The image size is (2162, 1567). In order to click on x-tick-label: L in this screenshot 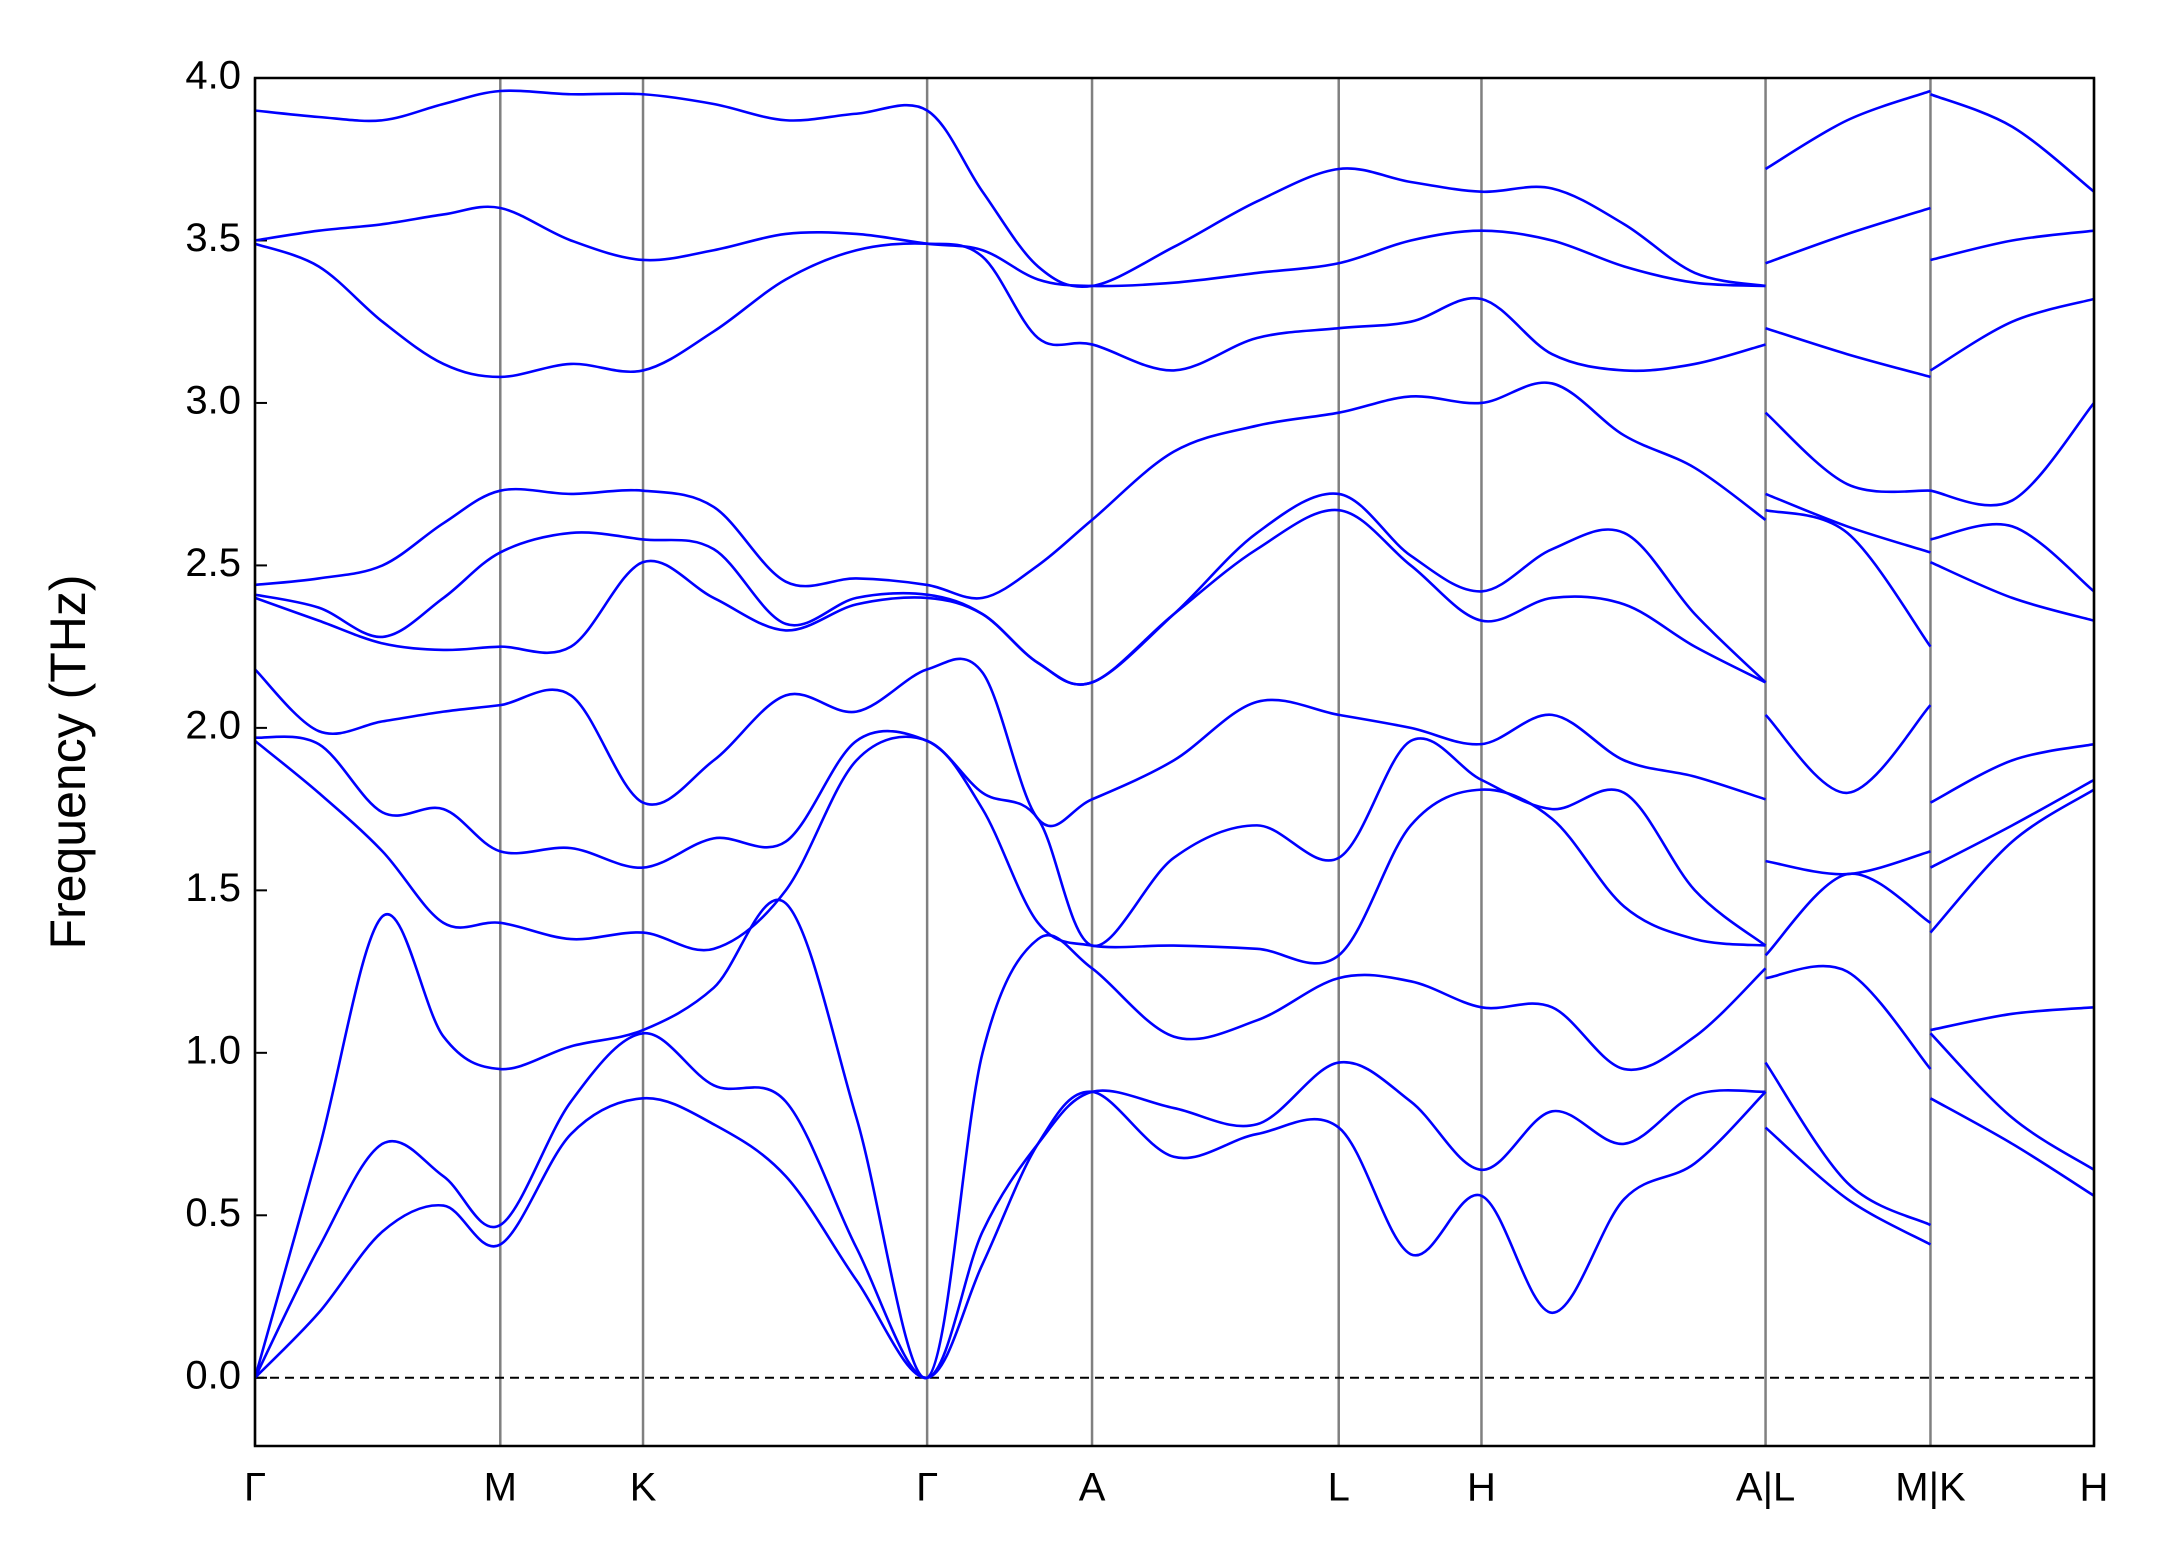, I will do `click(1339, 1488)`.